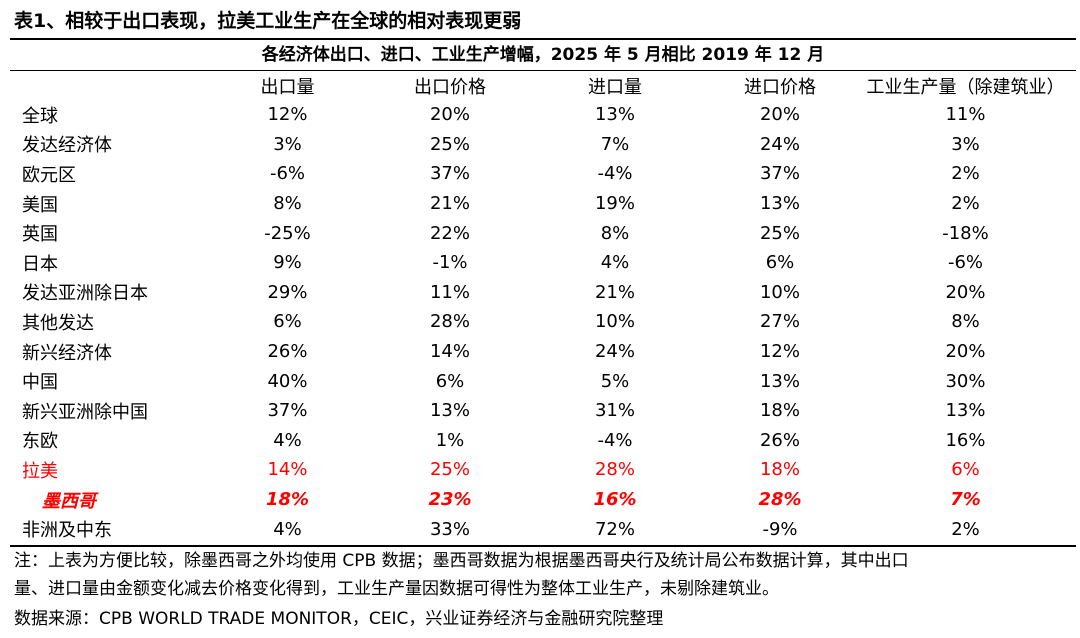  What do you see at coordinates (543, 233) in the screenshot?
I see `table-row: 英国 -25% 22% 8% 25% -18%` at bounding box center [543, 233].